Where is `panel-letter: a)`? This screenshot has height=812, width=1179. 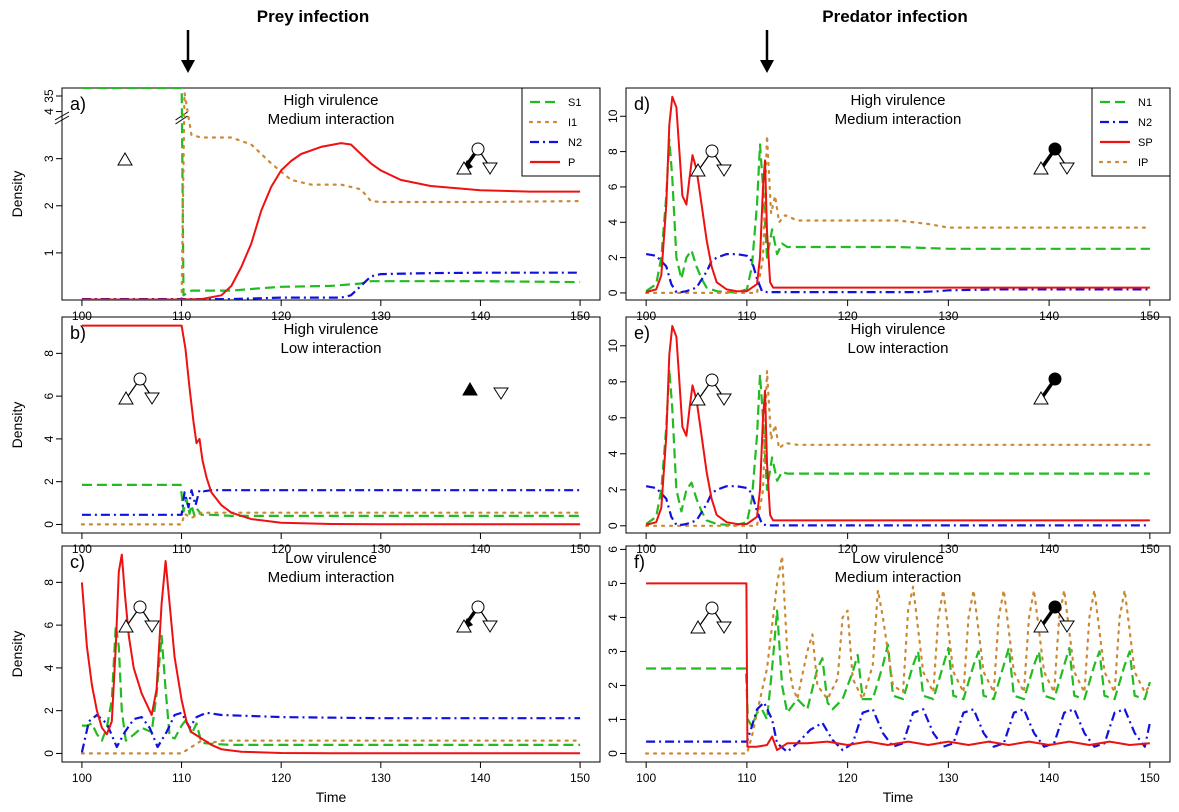 panel-letter: a) is located at coordinates (78, 104).